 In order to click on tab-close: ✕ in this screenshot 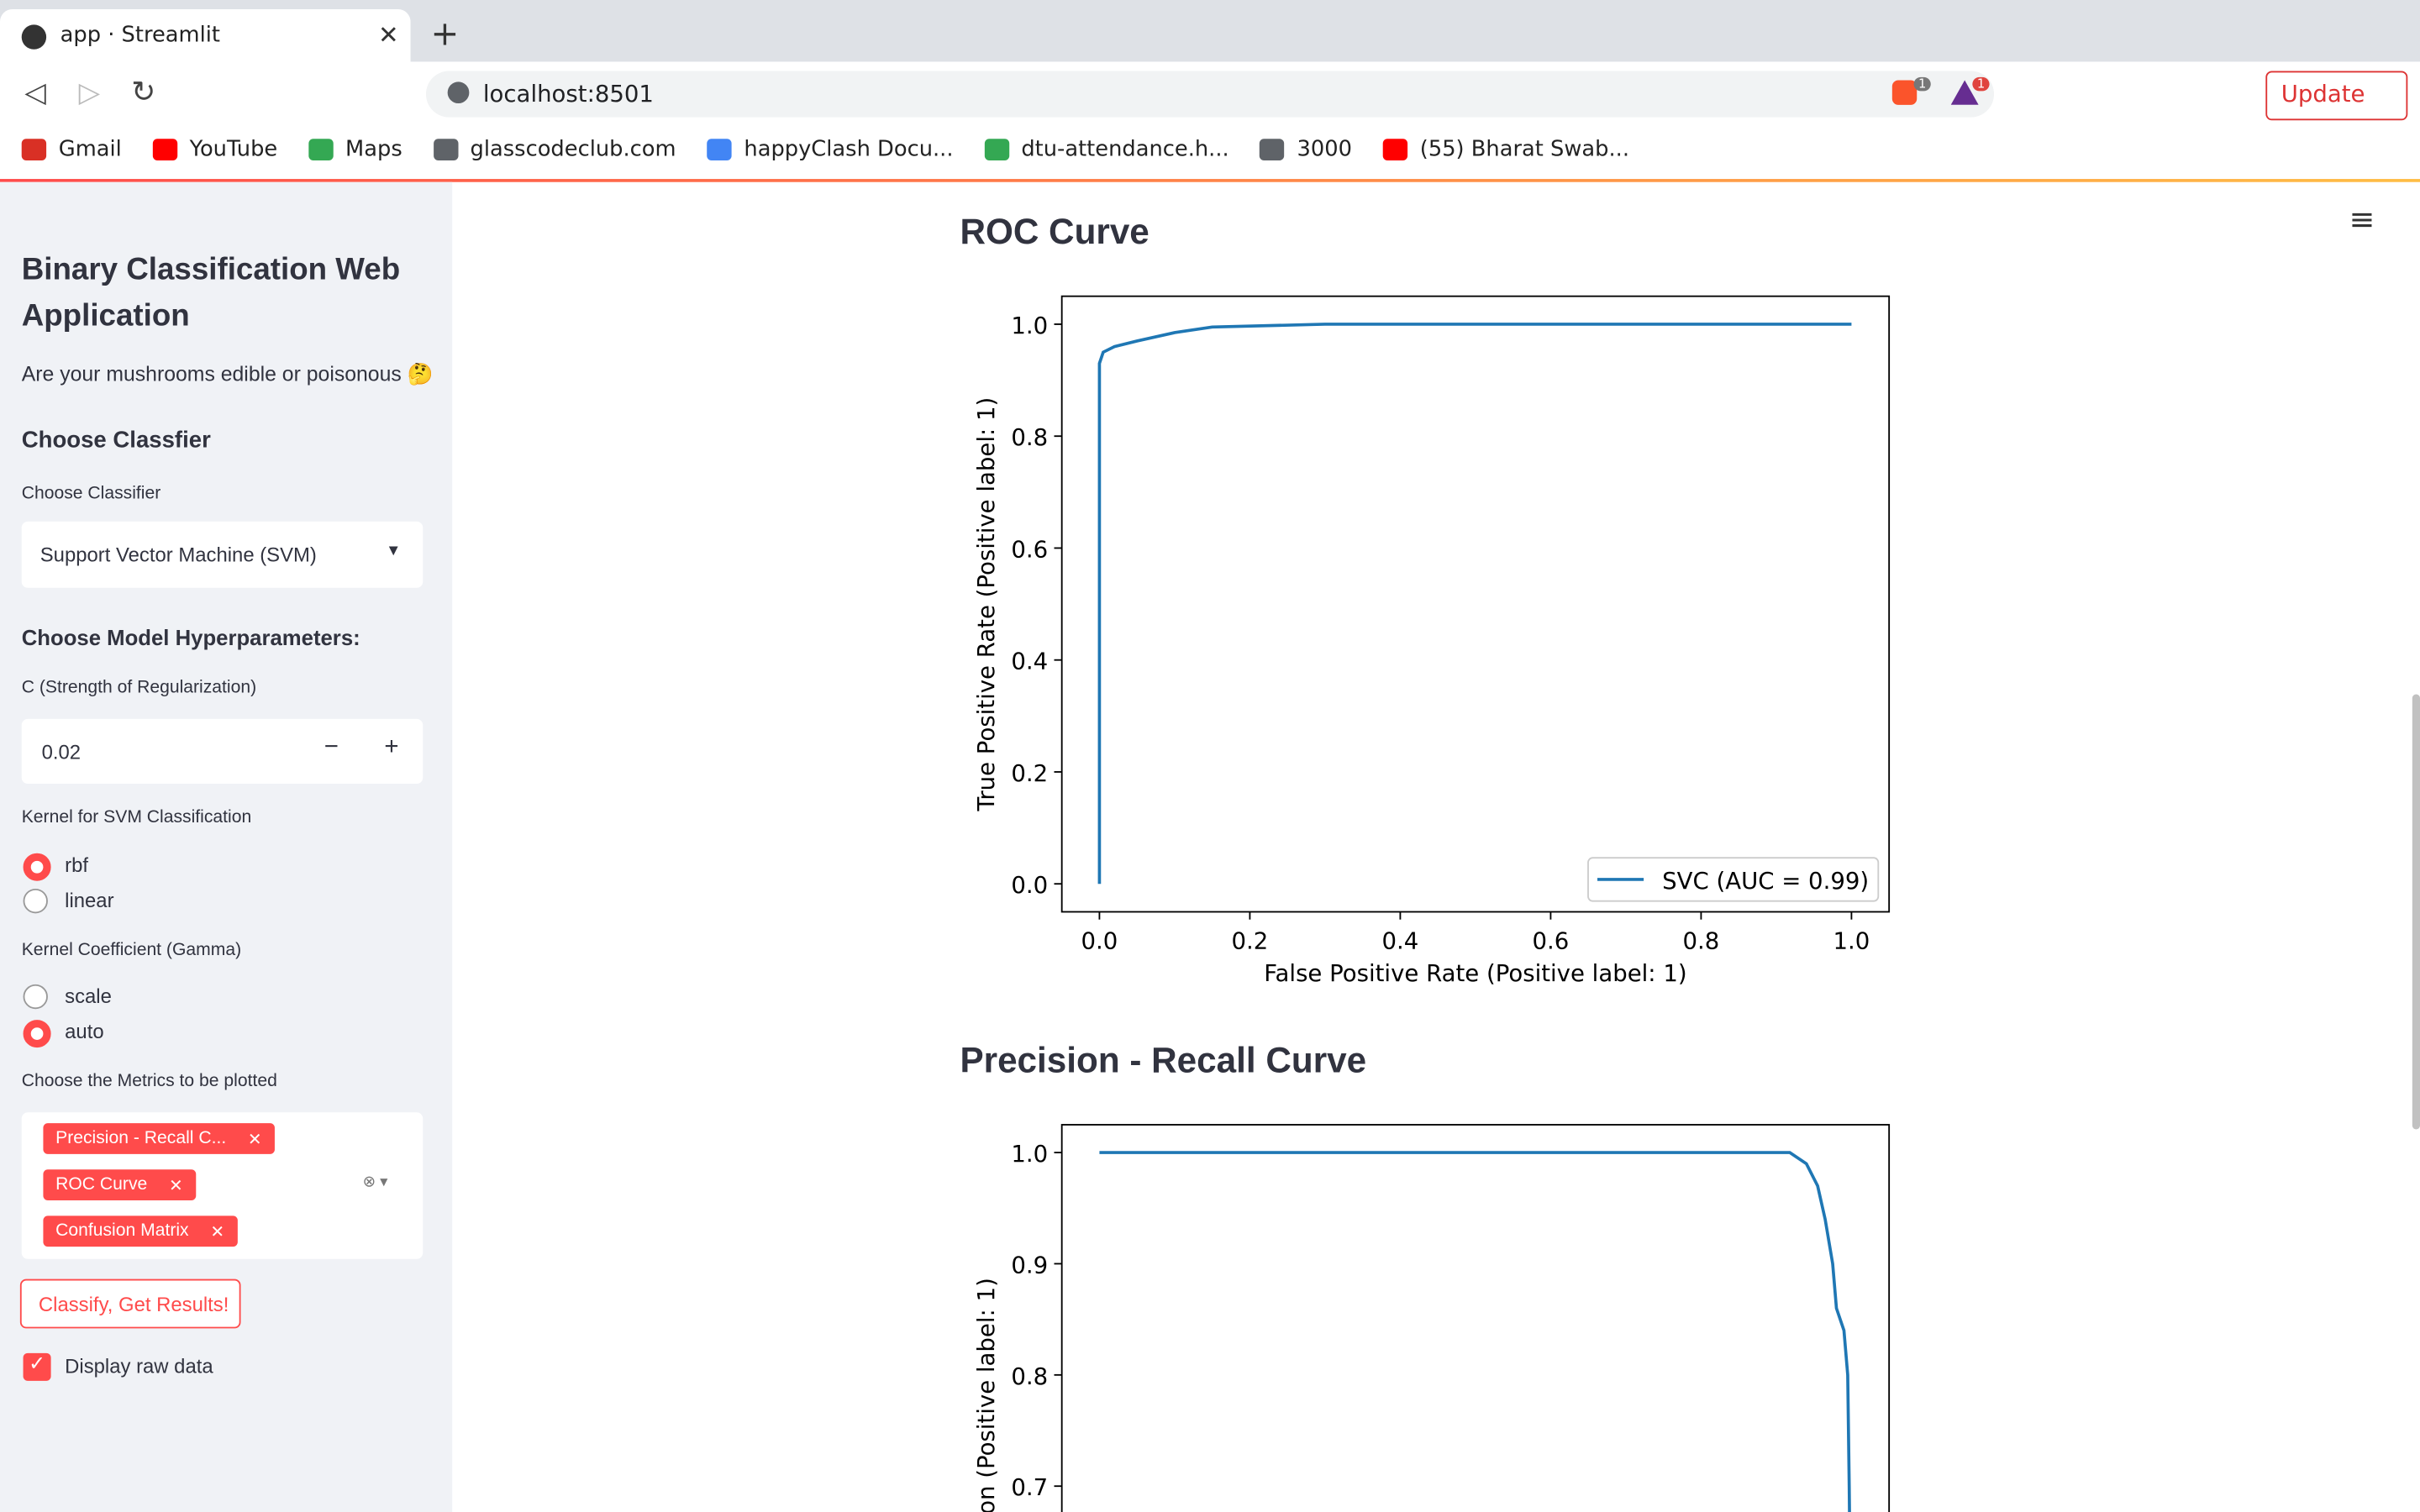, I will do `click(389, 34)`.